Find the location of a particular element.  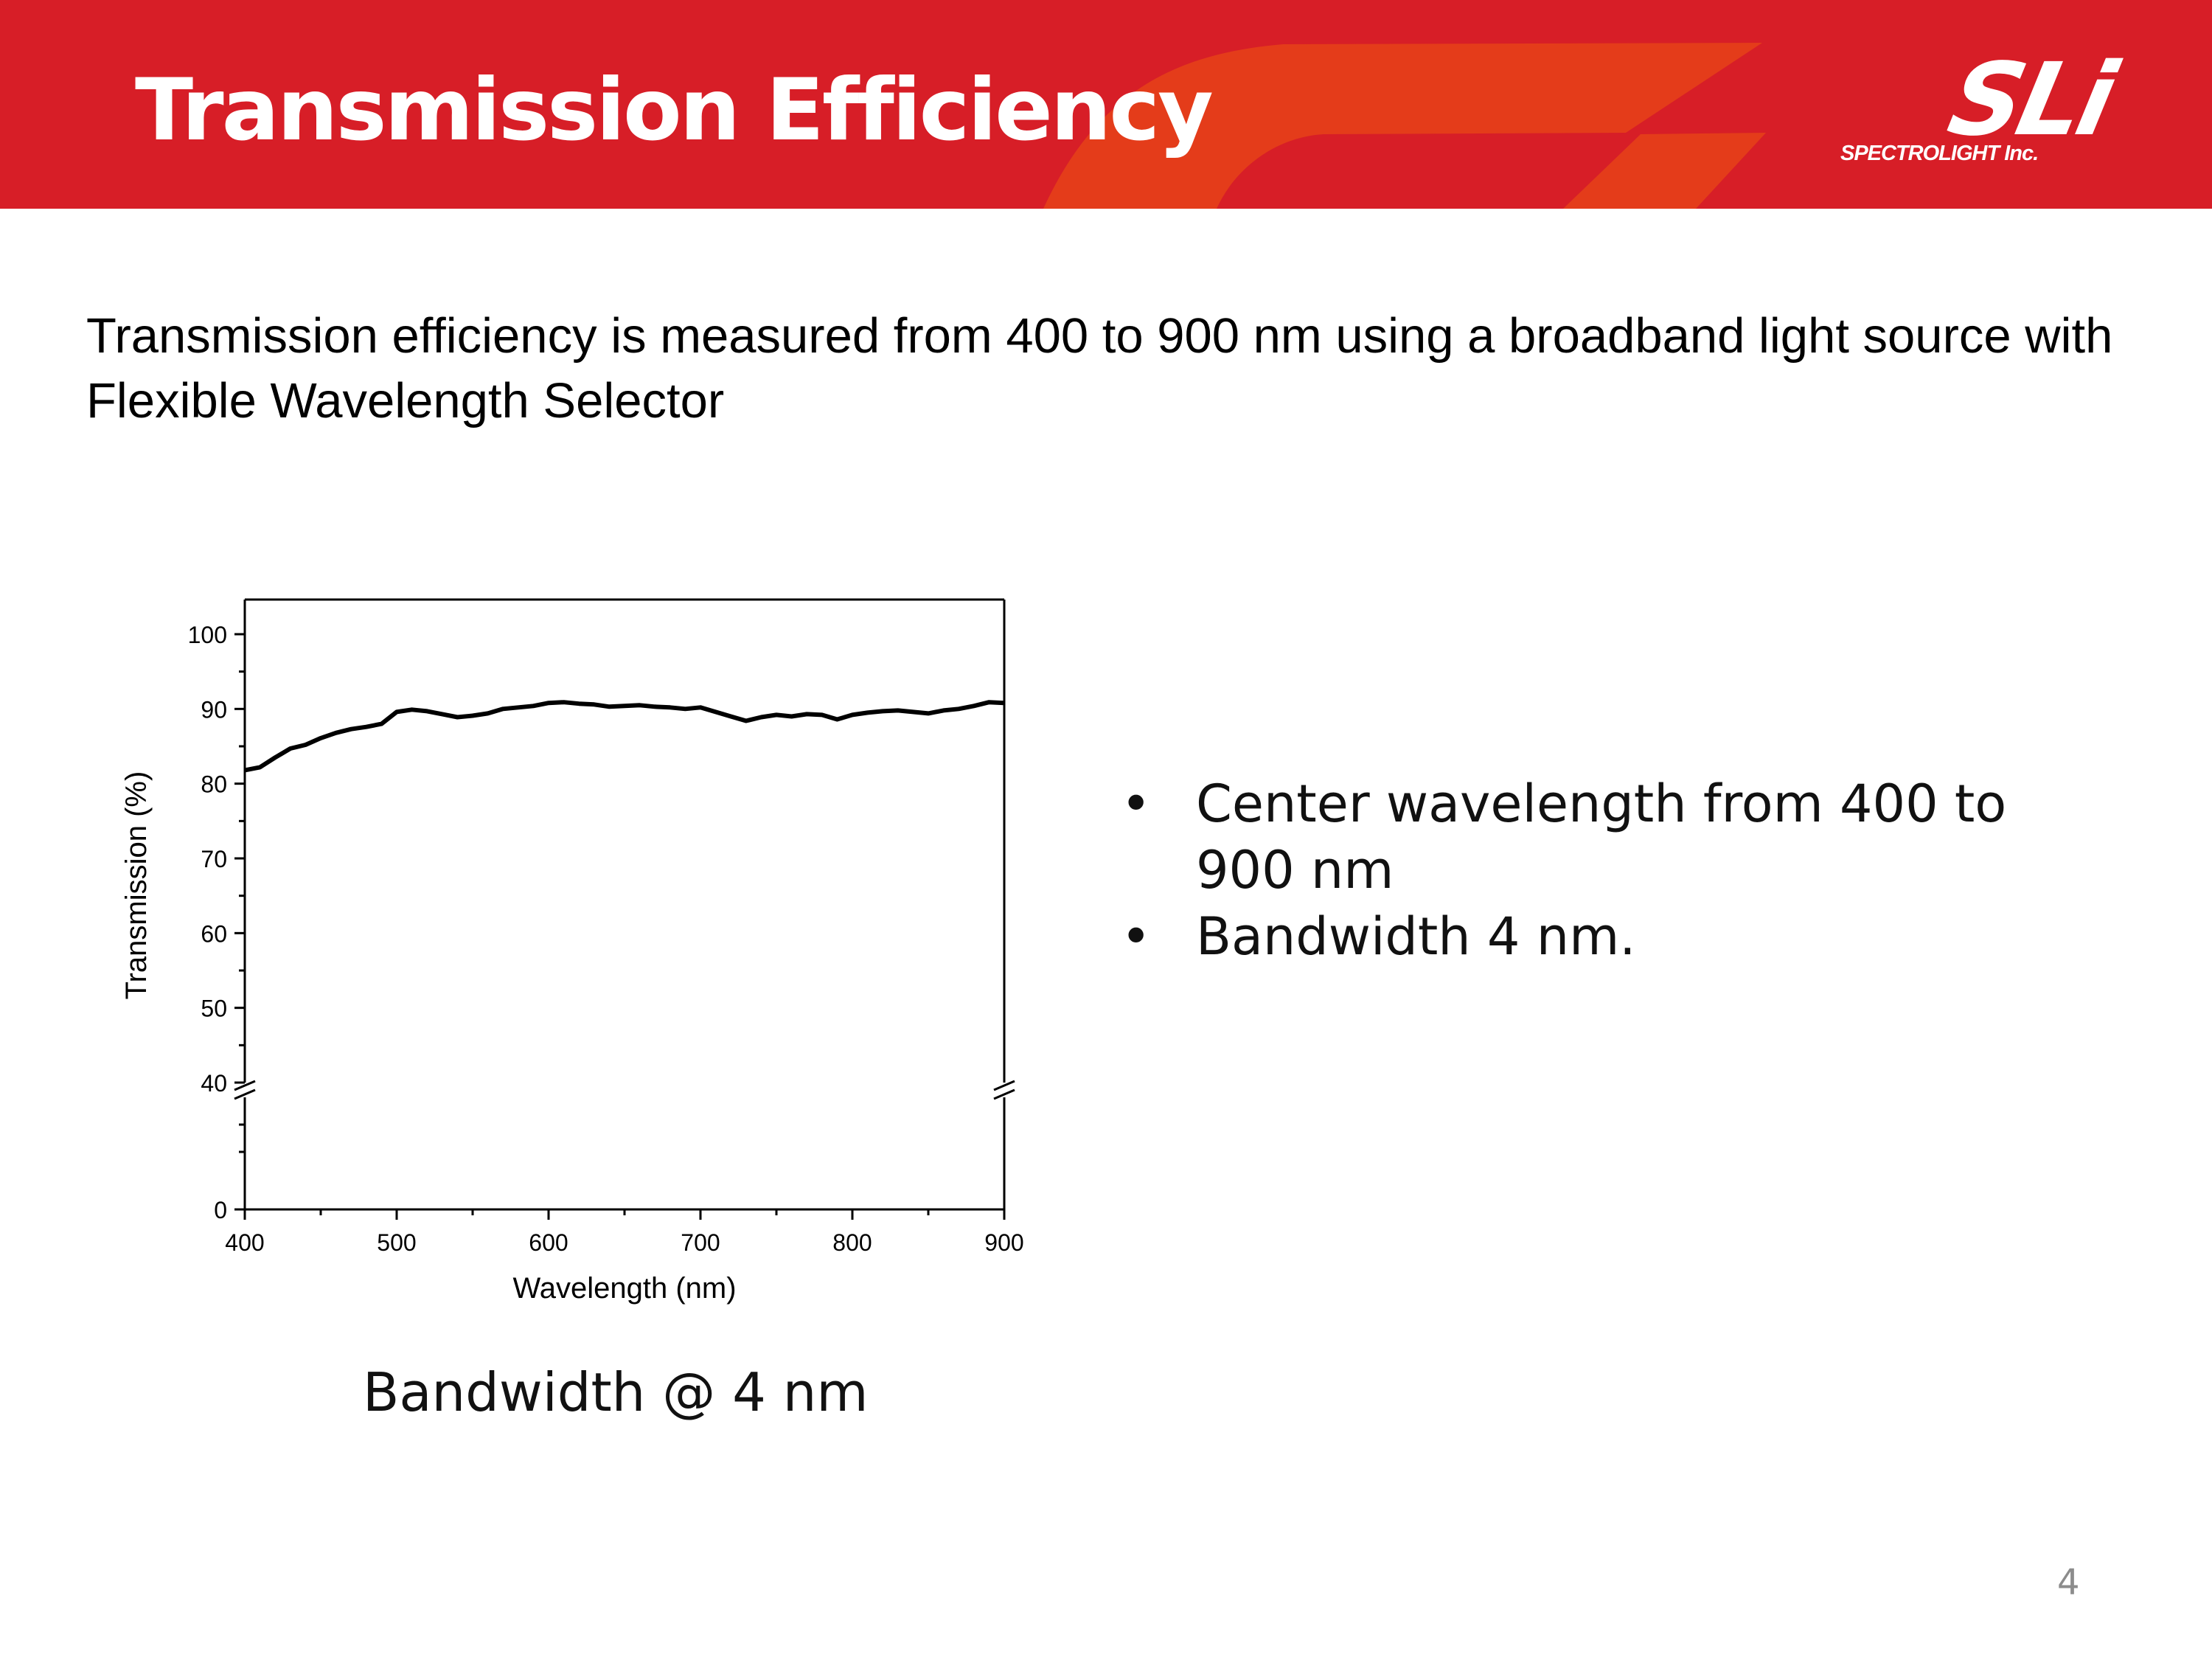

y-tick-label: 70 is located at coordinates (214, 859).